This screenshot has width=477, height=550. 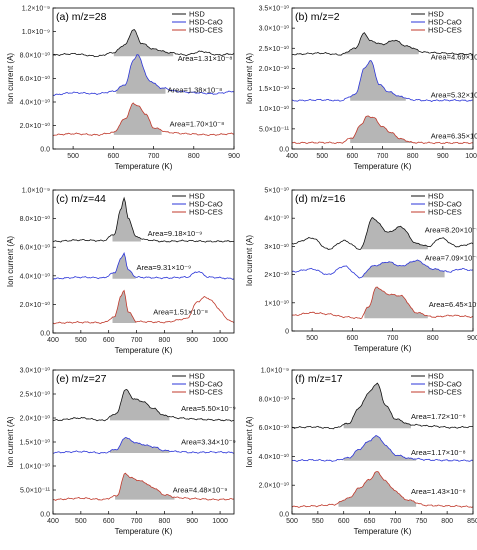 I want to click on plot-frame, so click(x=143, y=261).